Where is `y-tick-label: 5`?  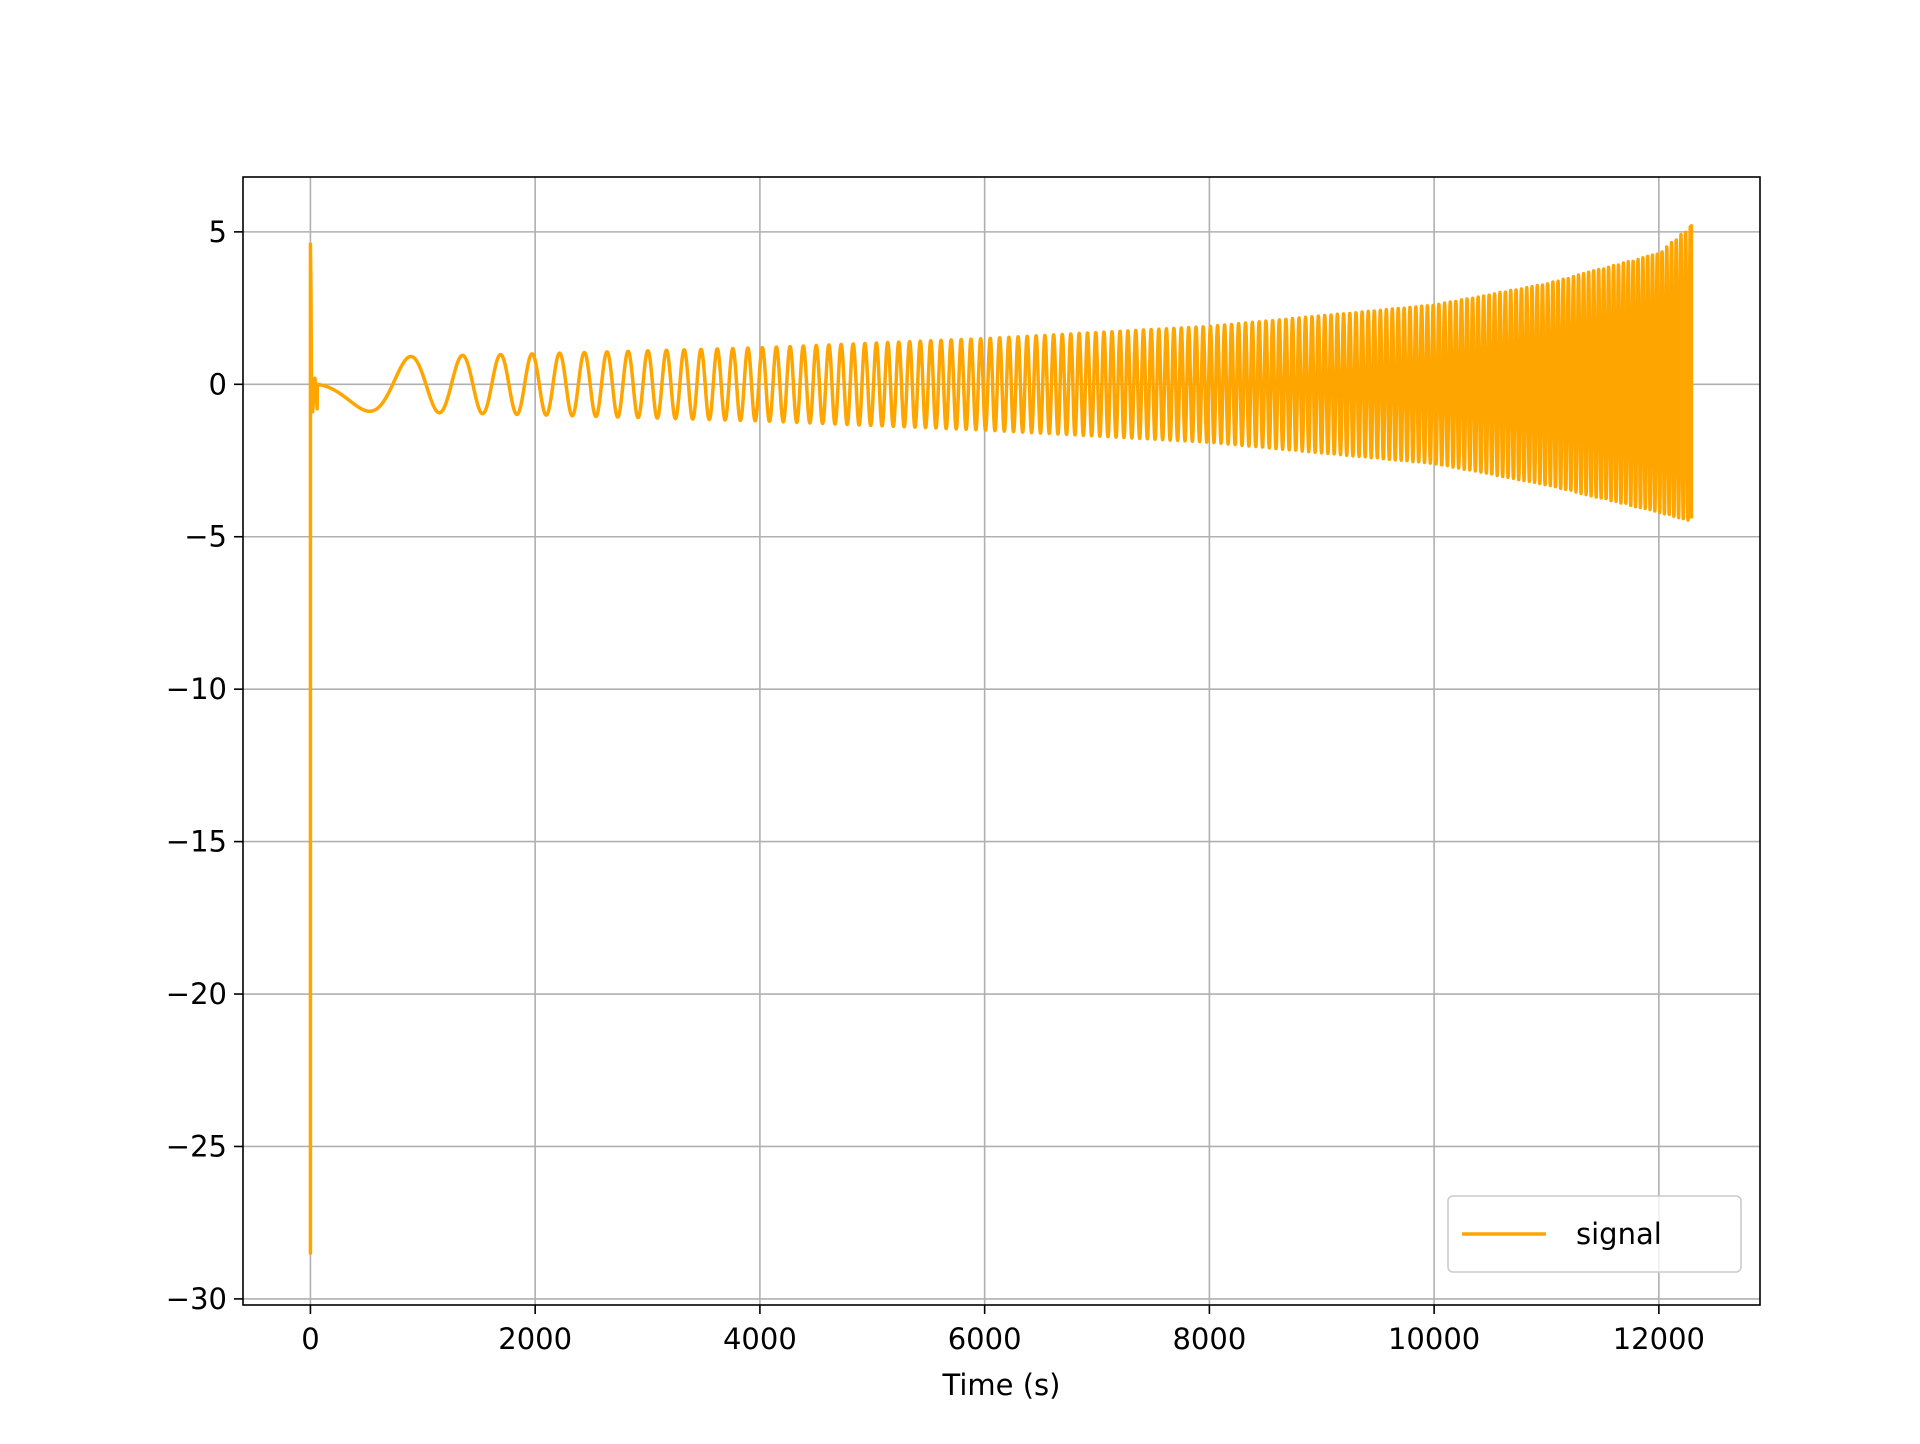 y-tick-label: 5 is located at coordinates (218, 232).